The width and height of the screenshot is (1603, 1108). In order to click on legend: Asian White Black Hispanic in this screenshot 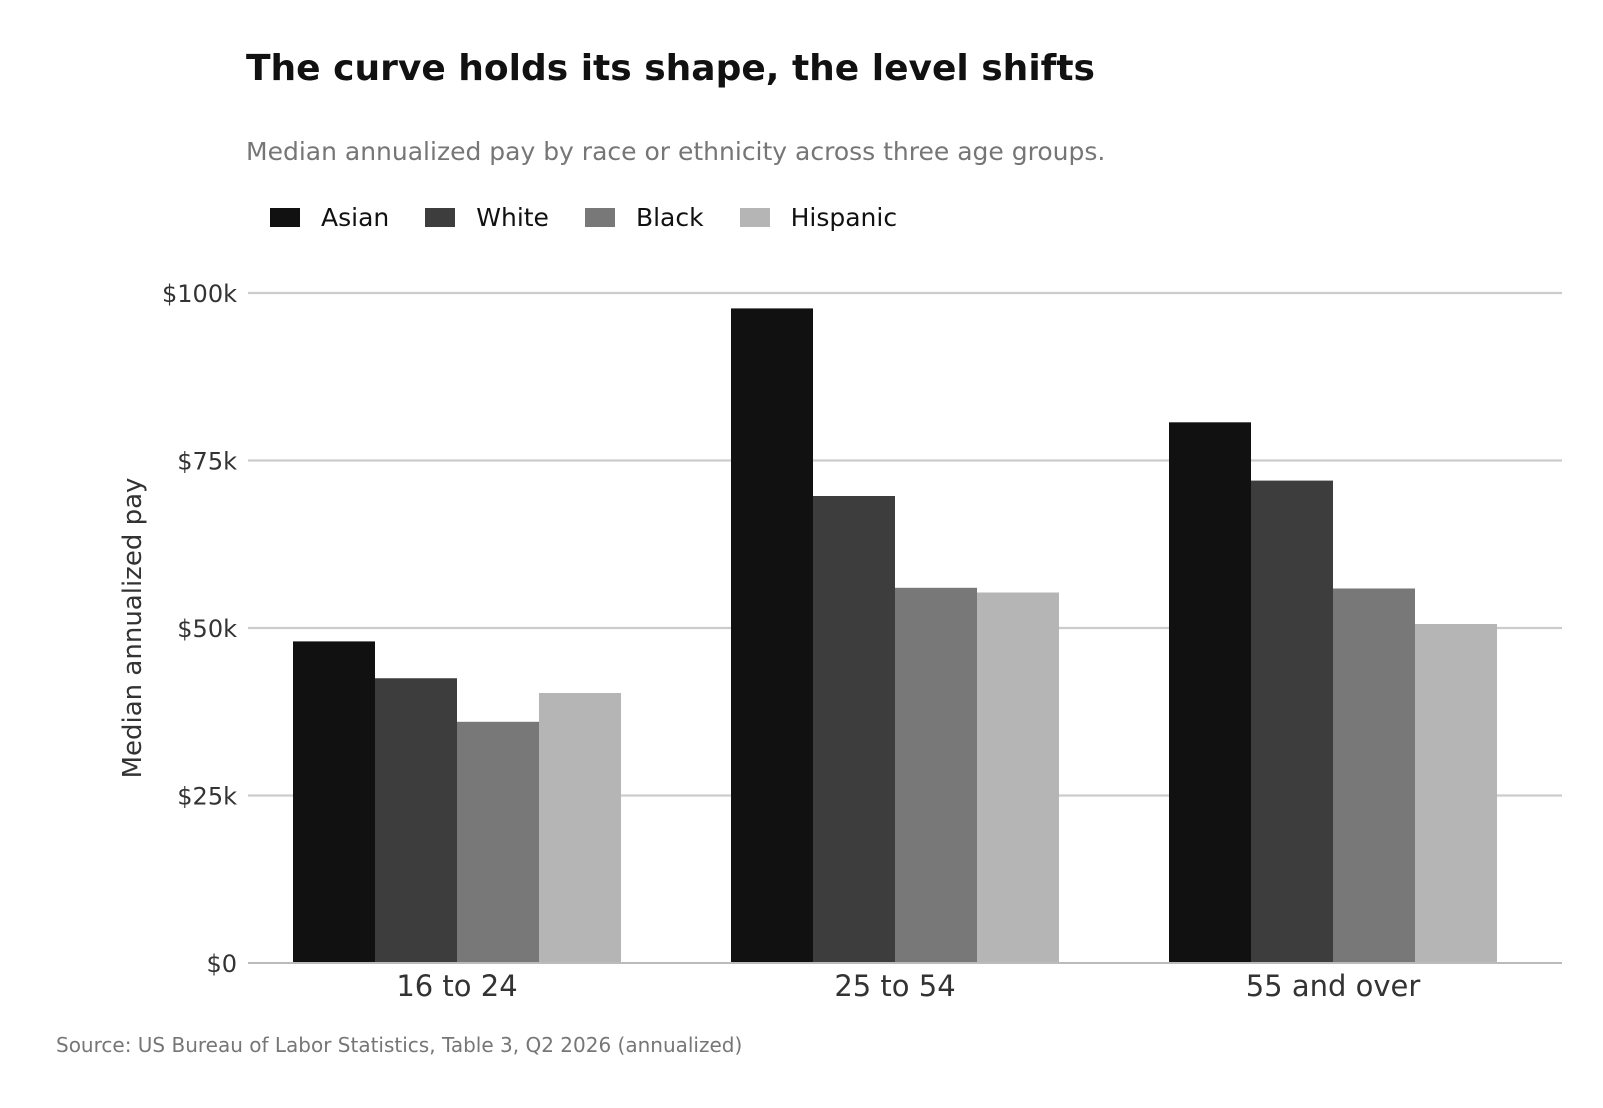, I will do `click(601, 217)`.